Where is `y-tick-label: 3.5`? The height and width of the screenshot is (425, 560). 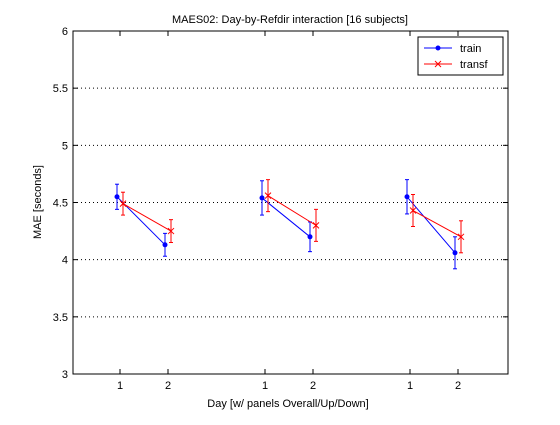 y-tick-label: 3.5 is located at coordinates (60, 318).